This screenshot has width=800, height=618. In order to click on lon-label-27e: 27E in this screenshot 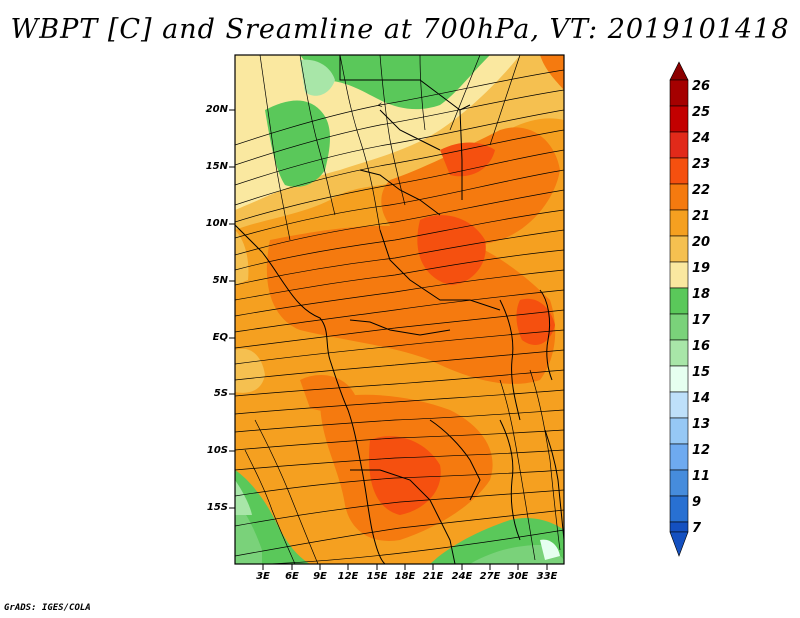, I will do `click(490, 576)`.